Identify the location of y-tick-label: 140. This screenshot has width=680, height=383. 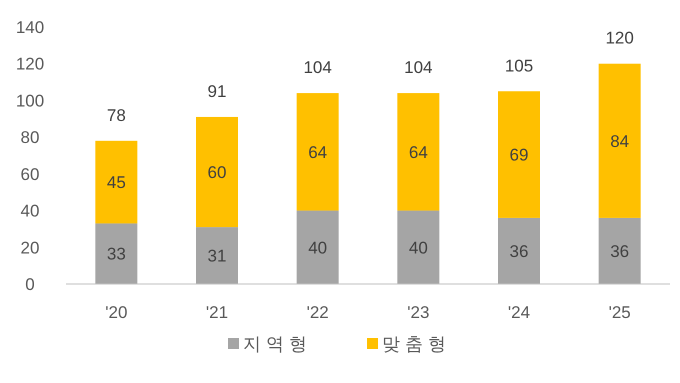
(30, 27).